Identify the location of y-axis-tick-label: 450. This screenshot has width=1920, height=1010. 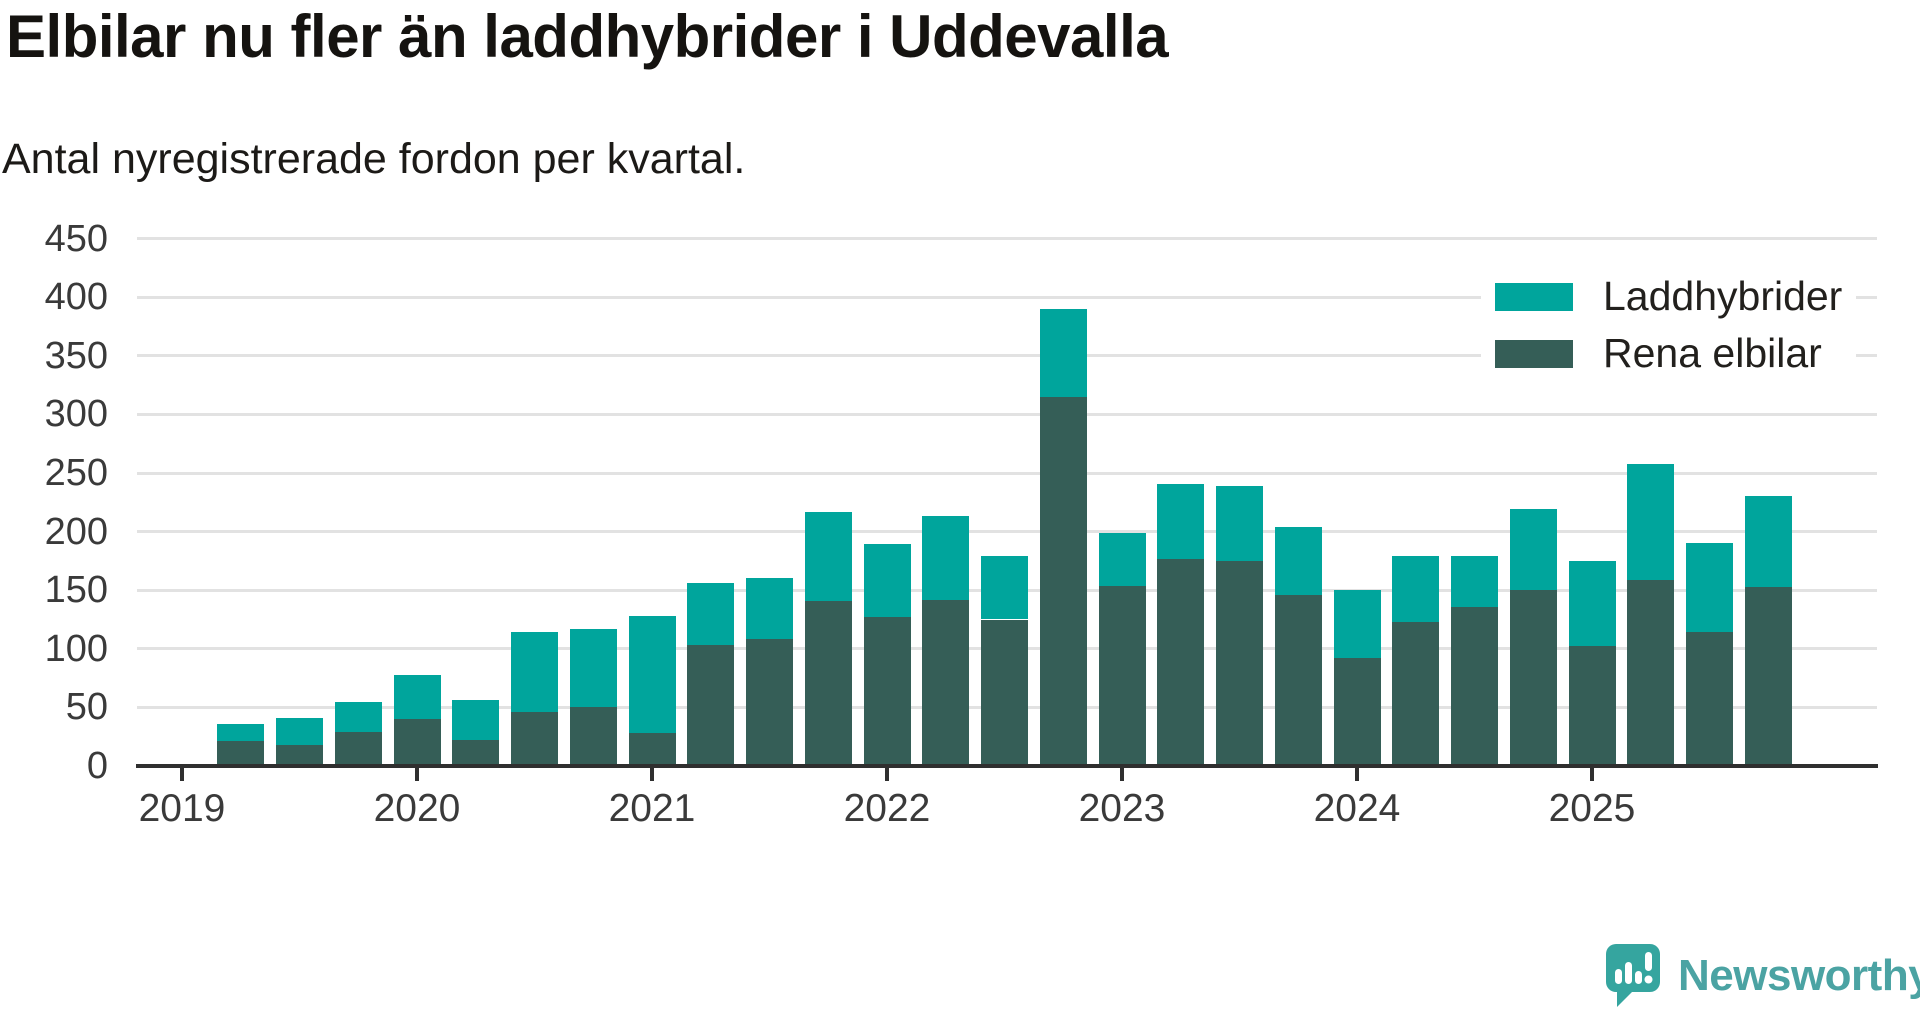
(76, 238).